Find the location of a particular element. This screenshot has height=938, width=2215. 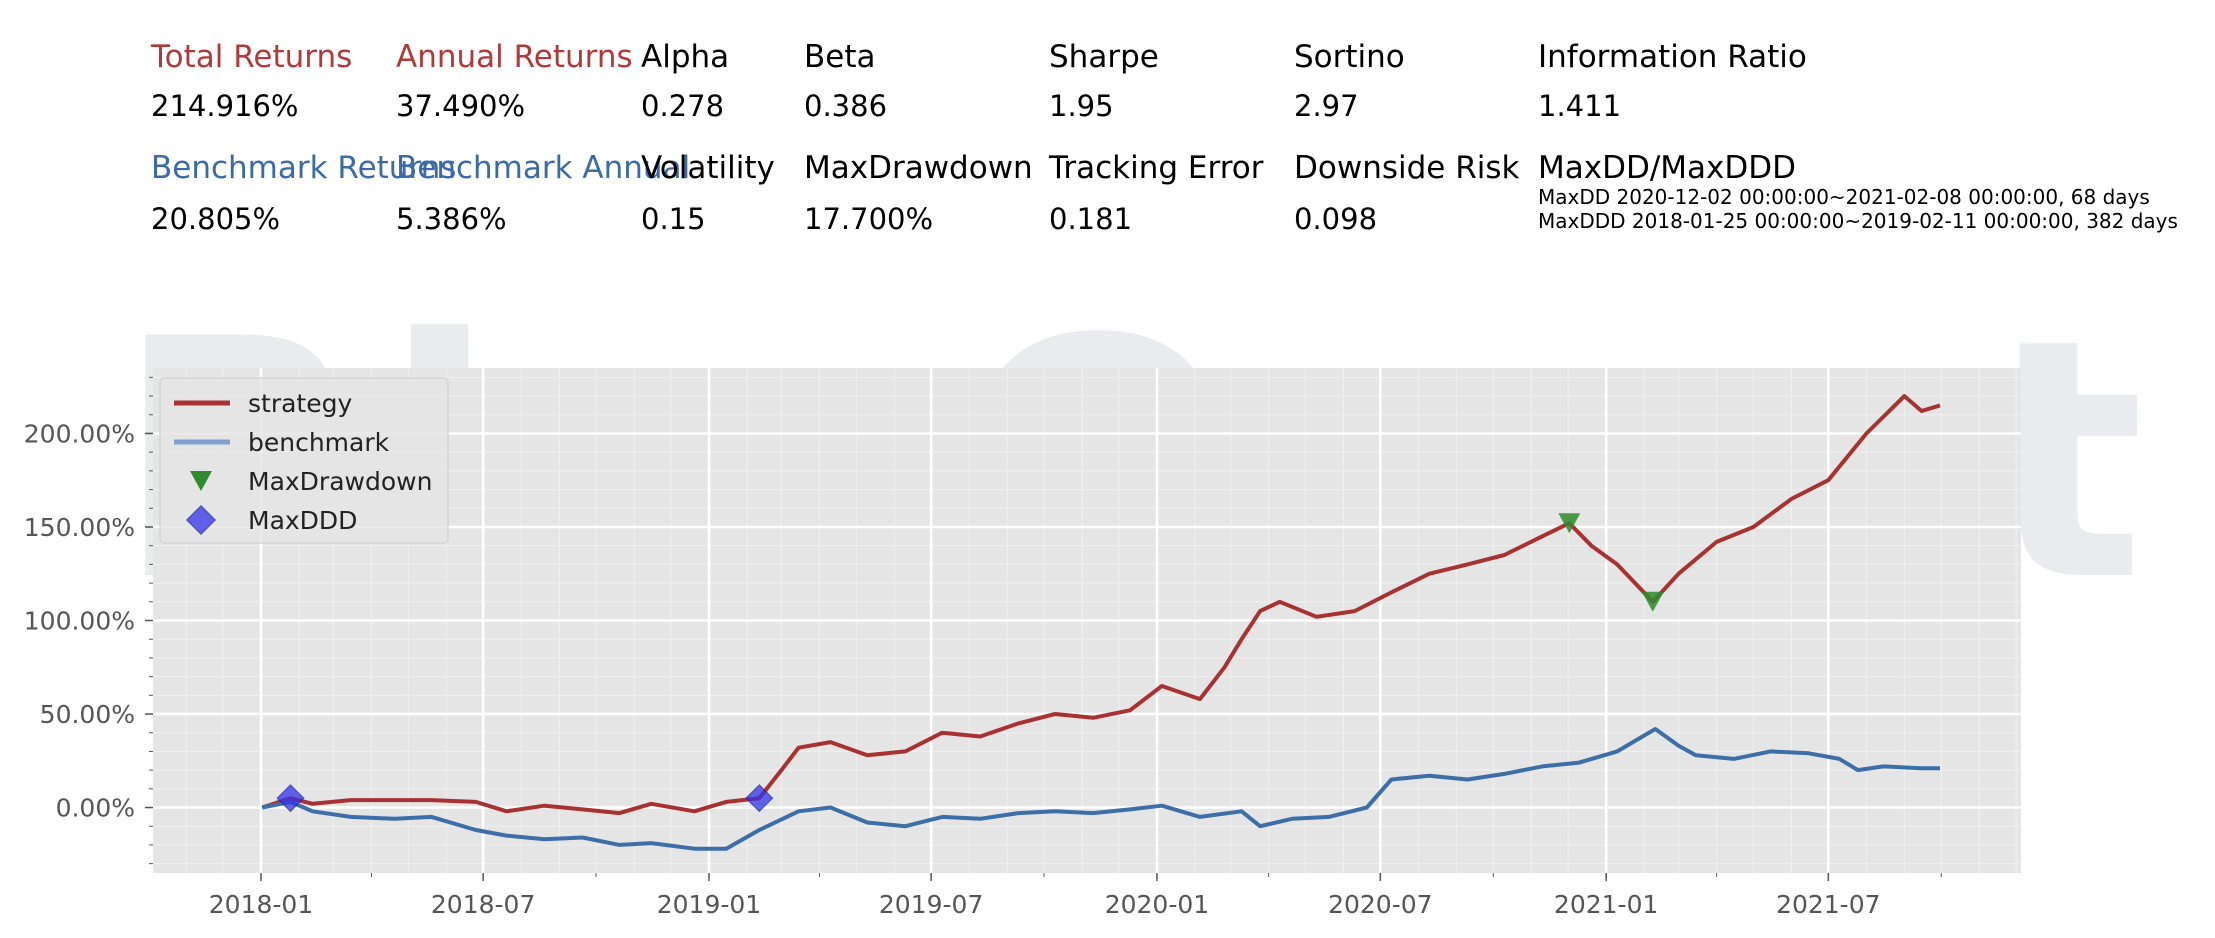

beta-value: 0.386 is located at coordinates (846, 106).